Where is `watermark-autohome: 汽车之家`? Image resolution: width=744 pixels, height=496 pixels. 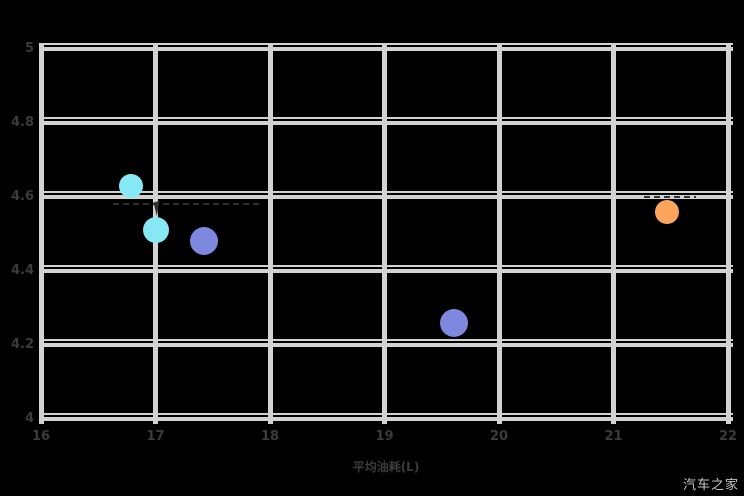 watermark-autohome: 汽车之家 is located at coordinates (710, 485).